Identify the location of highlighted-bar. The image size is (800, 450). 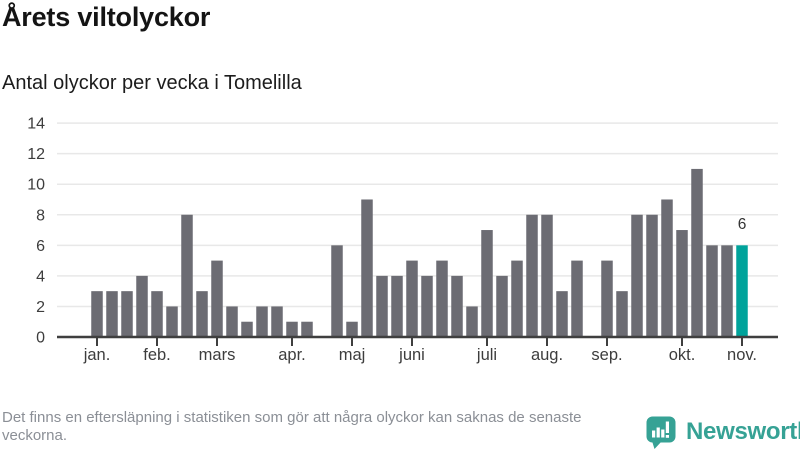
(742, 291).